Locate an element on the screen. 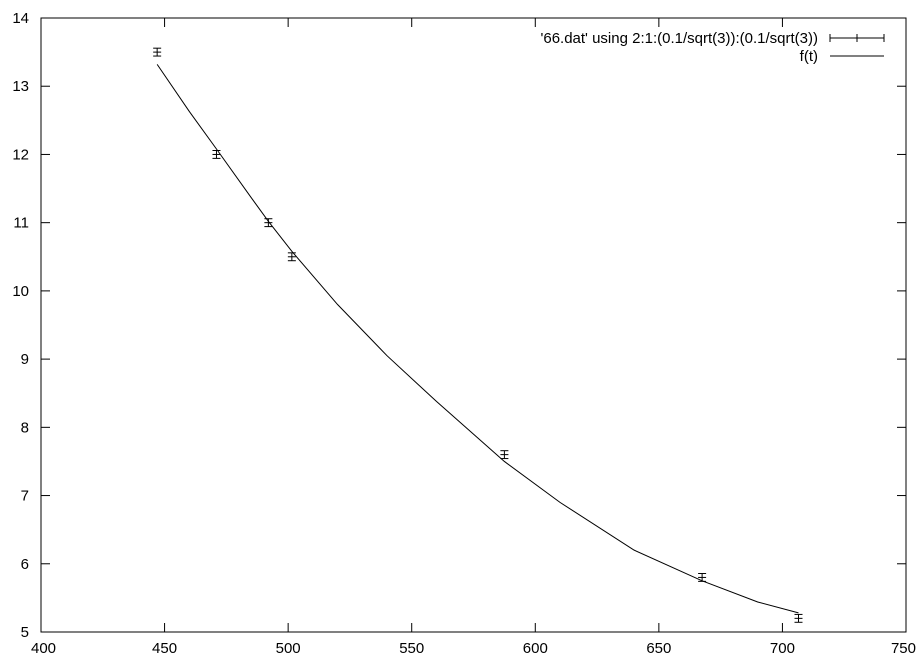 The width and height of the screenshot is (923, 660). x-tick-label: 550 is located at coordinates (411, 648).